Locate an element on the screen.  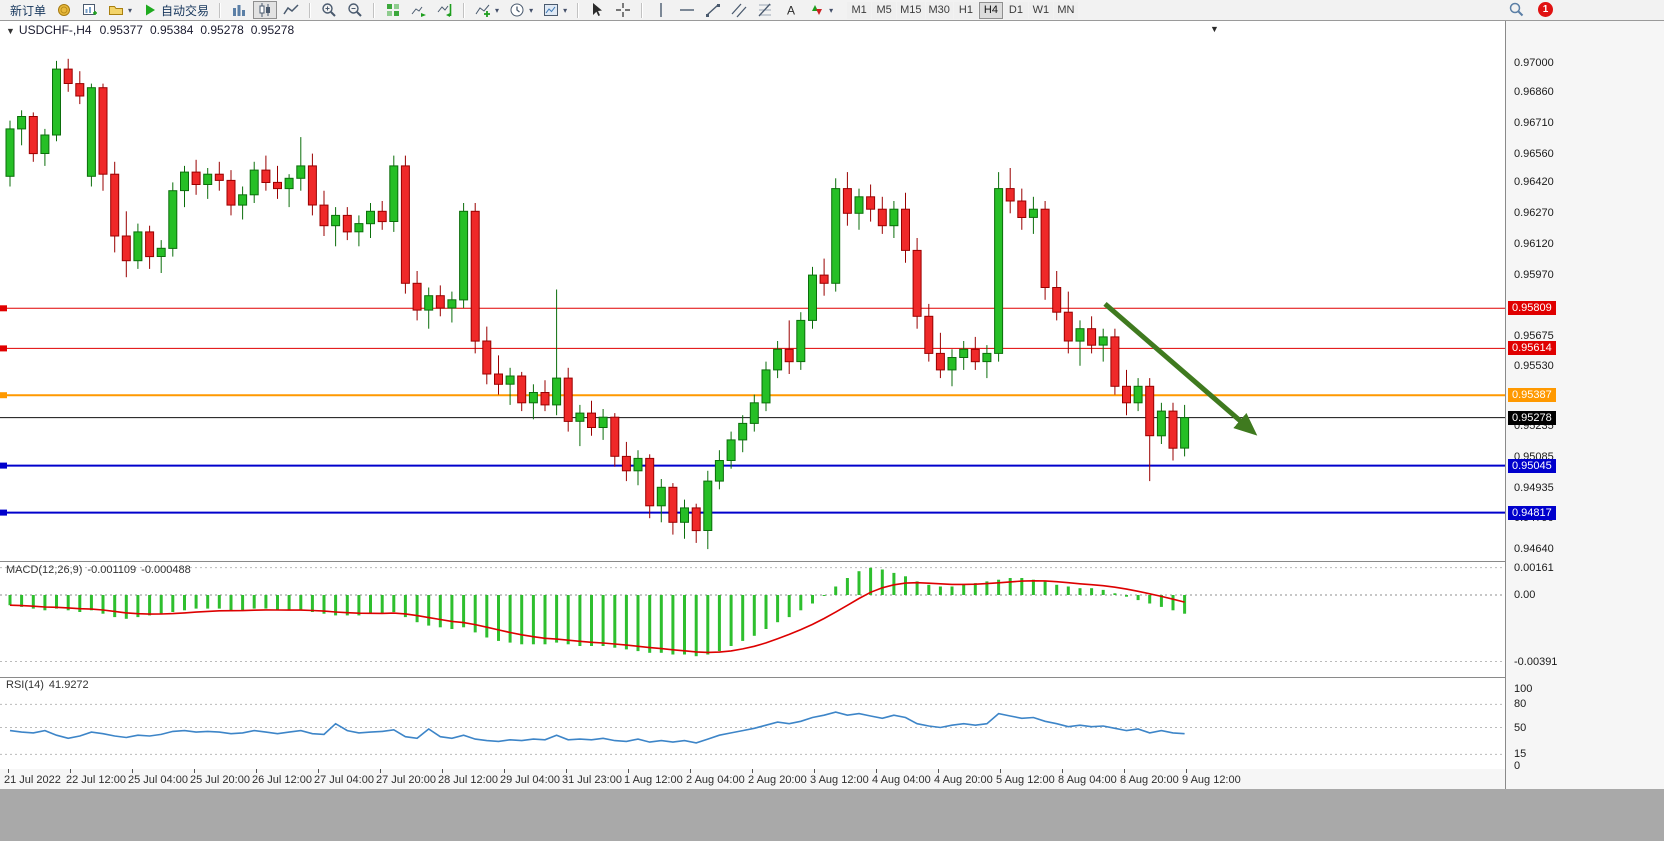
polyline-icon is located at coordinates (291, 10).